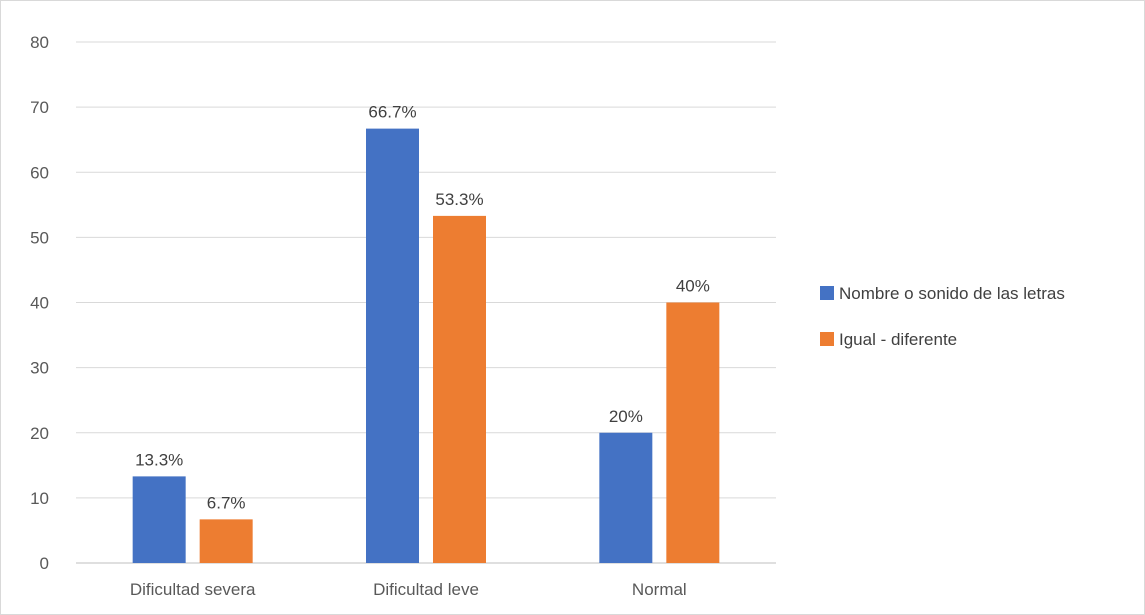 The width and height of the screenshot is (1145, 615). What do you see at coordinates (426, 589) in the screenshot?
I see `x-tick-label: Dificultad leve` at bounding box center [426, 589].